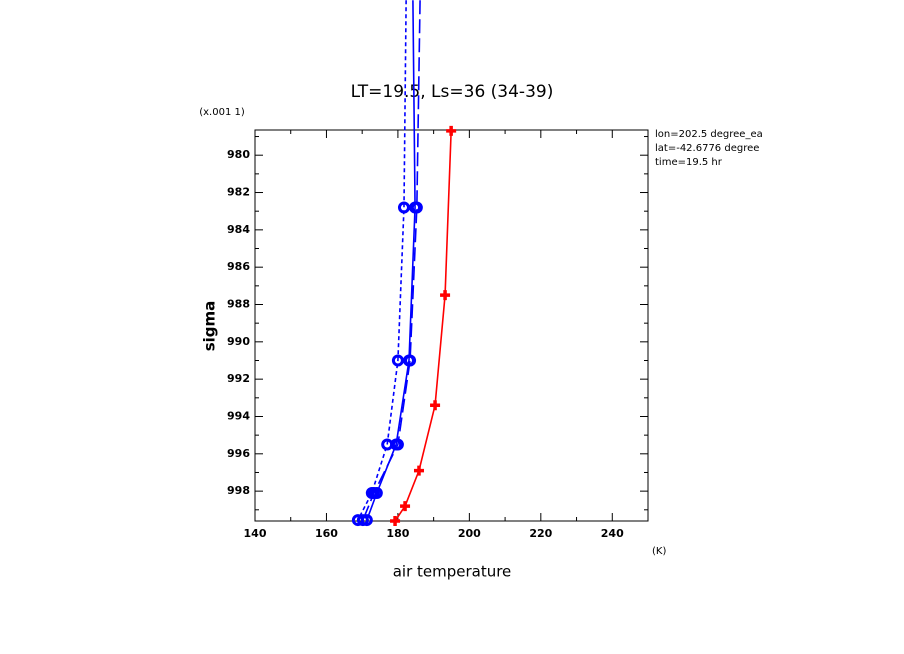 The width and height of the screenshot is (904, 654). What do you see at coordinates (238, 378) in the screenshot?
I see `y-tick-label: 992` at bounding box center [238, 378].